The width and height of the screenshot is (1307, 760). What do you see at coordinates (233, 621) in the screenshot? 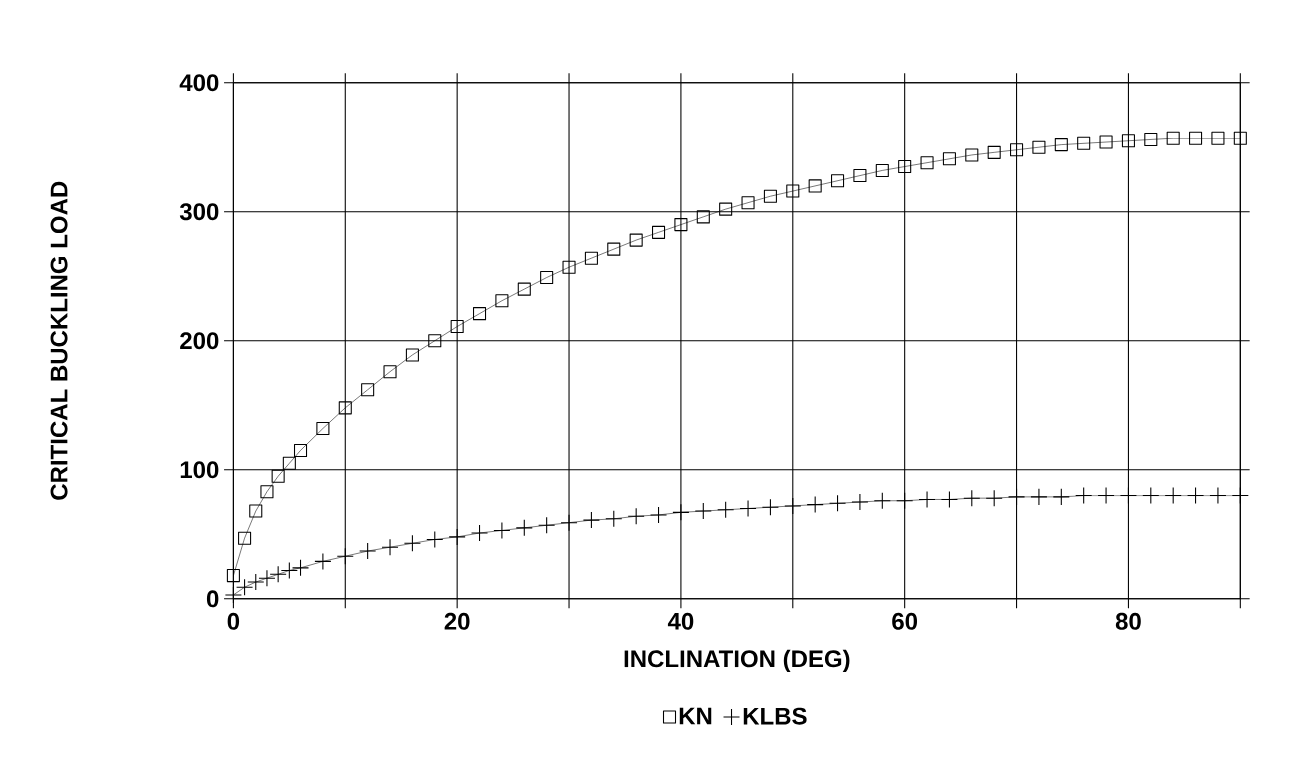
I see `x-tick-label: 0` at bounding box center [233, 621].